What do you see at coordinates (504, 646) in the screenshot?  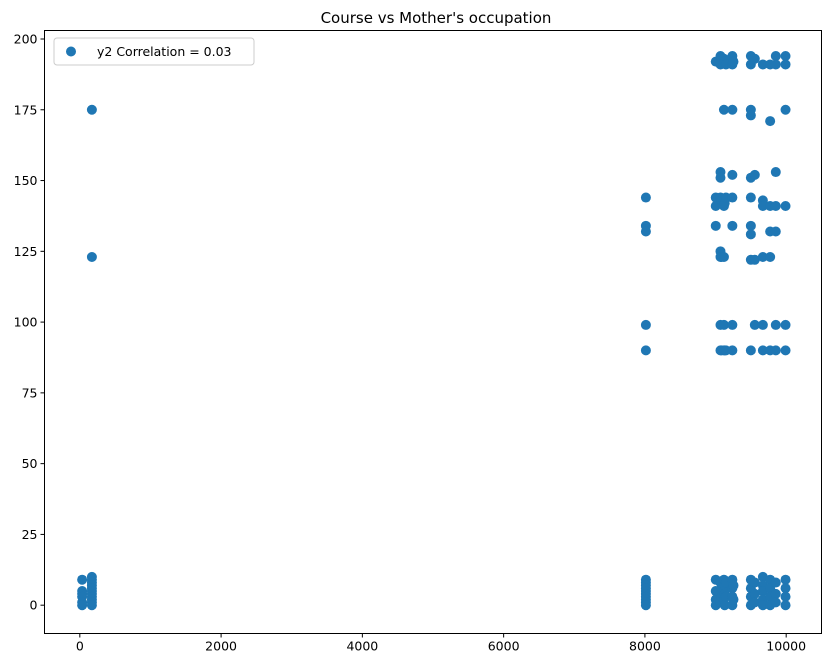 I see `x-tick-label: 6000` at bounding box center [504, 646].